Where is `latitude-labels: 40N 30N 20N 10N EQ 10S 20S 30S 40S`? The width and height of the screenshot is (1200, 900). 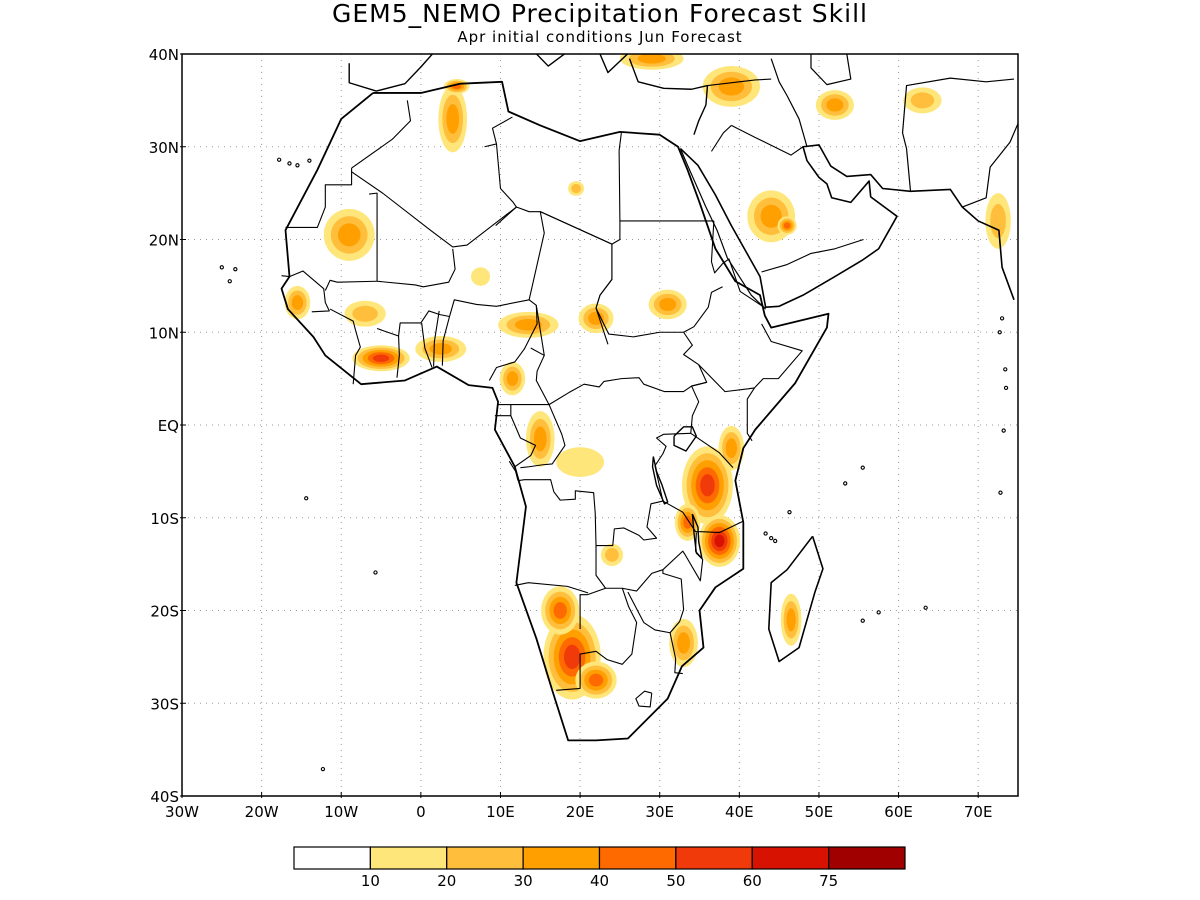
latitude-labels: 40N 30N 20N 10N EQ 10S 20S 30S 40S is located at coordinates (167, 426).